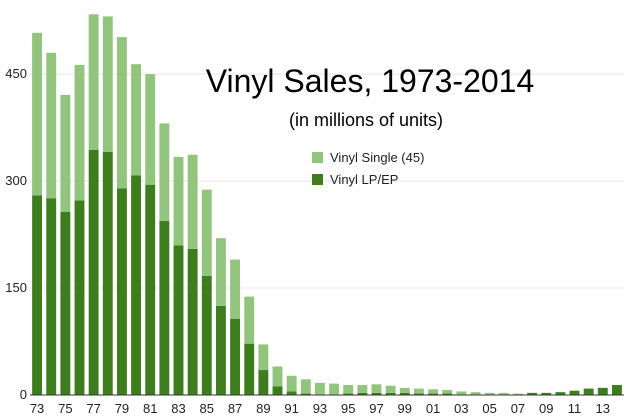 Image resolution: width=640 pixels, height=420 pixels. What do you see at coordinates (93, 408) in the screenshot?
I see `x-tick-label: 77` at bounding box center [93, 408].